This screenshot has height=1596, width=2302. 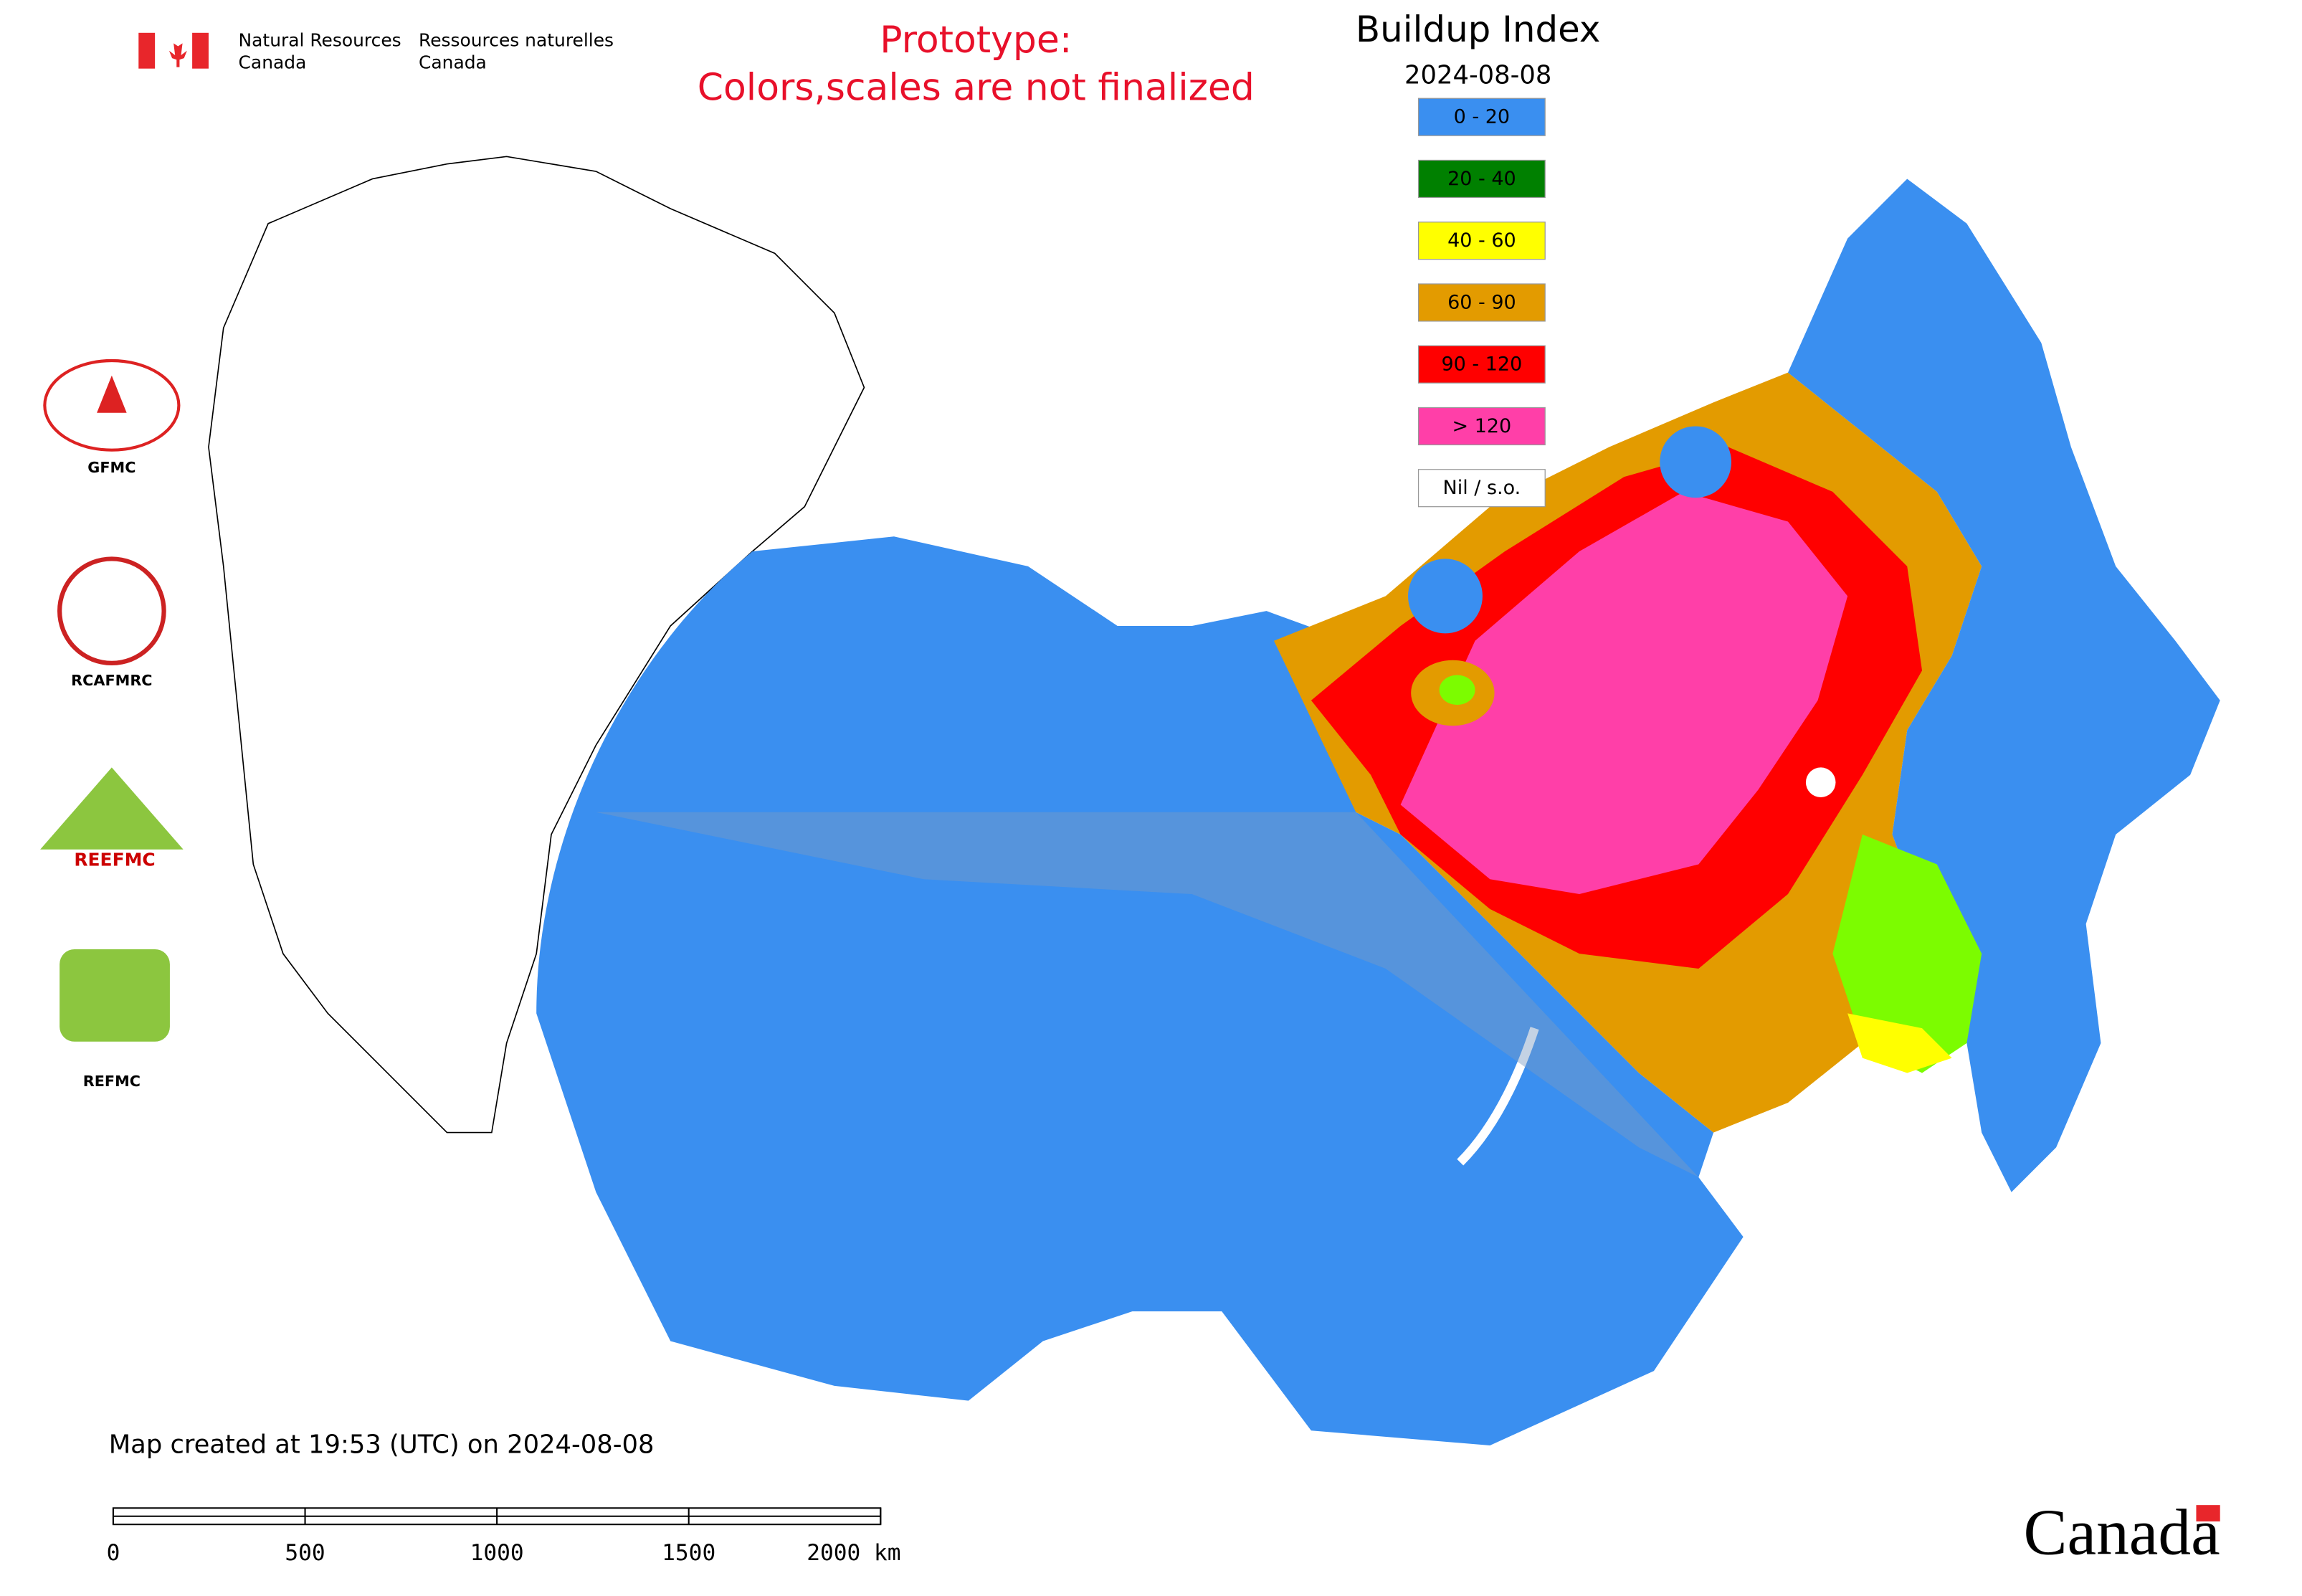 What do you see at coordinates (320, 39) in the screenshot?
I see `department-en: Natural Resources` at bounding box center [320, 39].